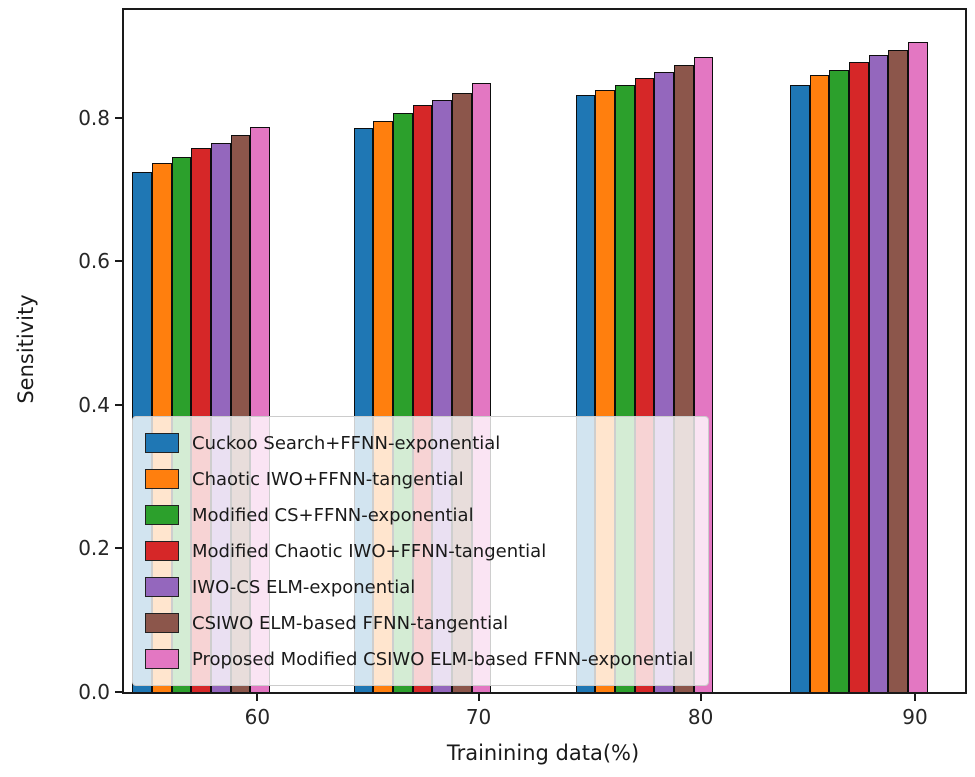 The image size is (975, 777). What do you see at coordinates (333, 515) in the screenshot?
I see `legend-label: Modified CS+FFNN-exponential` at bounding box center [333, 515].